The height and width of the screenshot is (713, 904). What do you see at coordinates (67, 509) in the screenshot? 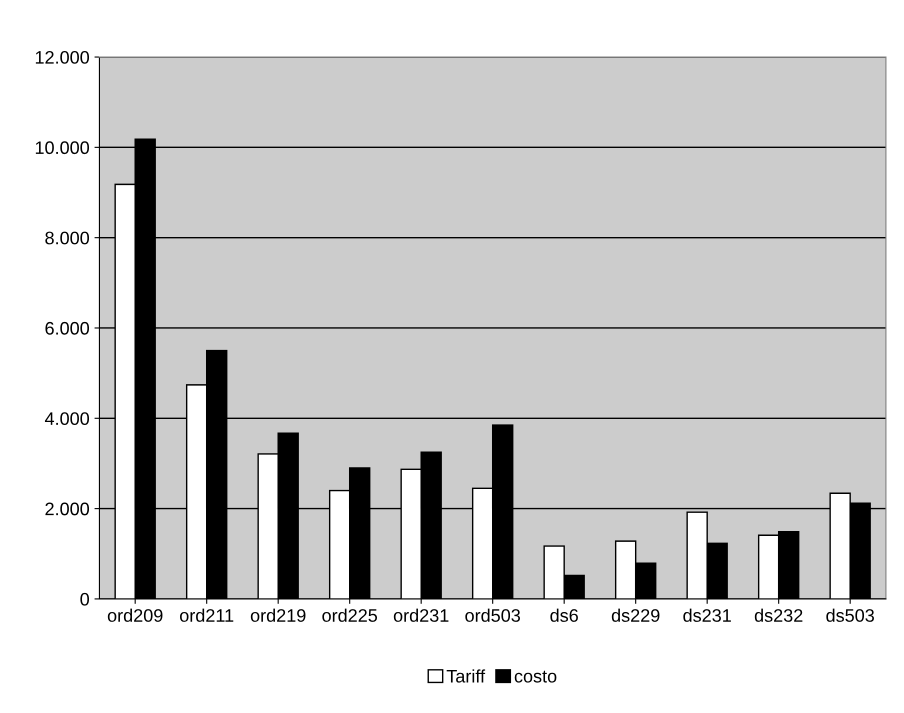
I see `y-tick-label: 2.000` at bounding box center [67, 509].